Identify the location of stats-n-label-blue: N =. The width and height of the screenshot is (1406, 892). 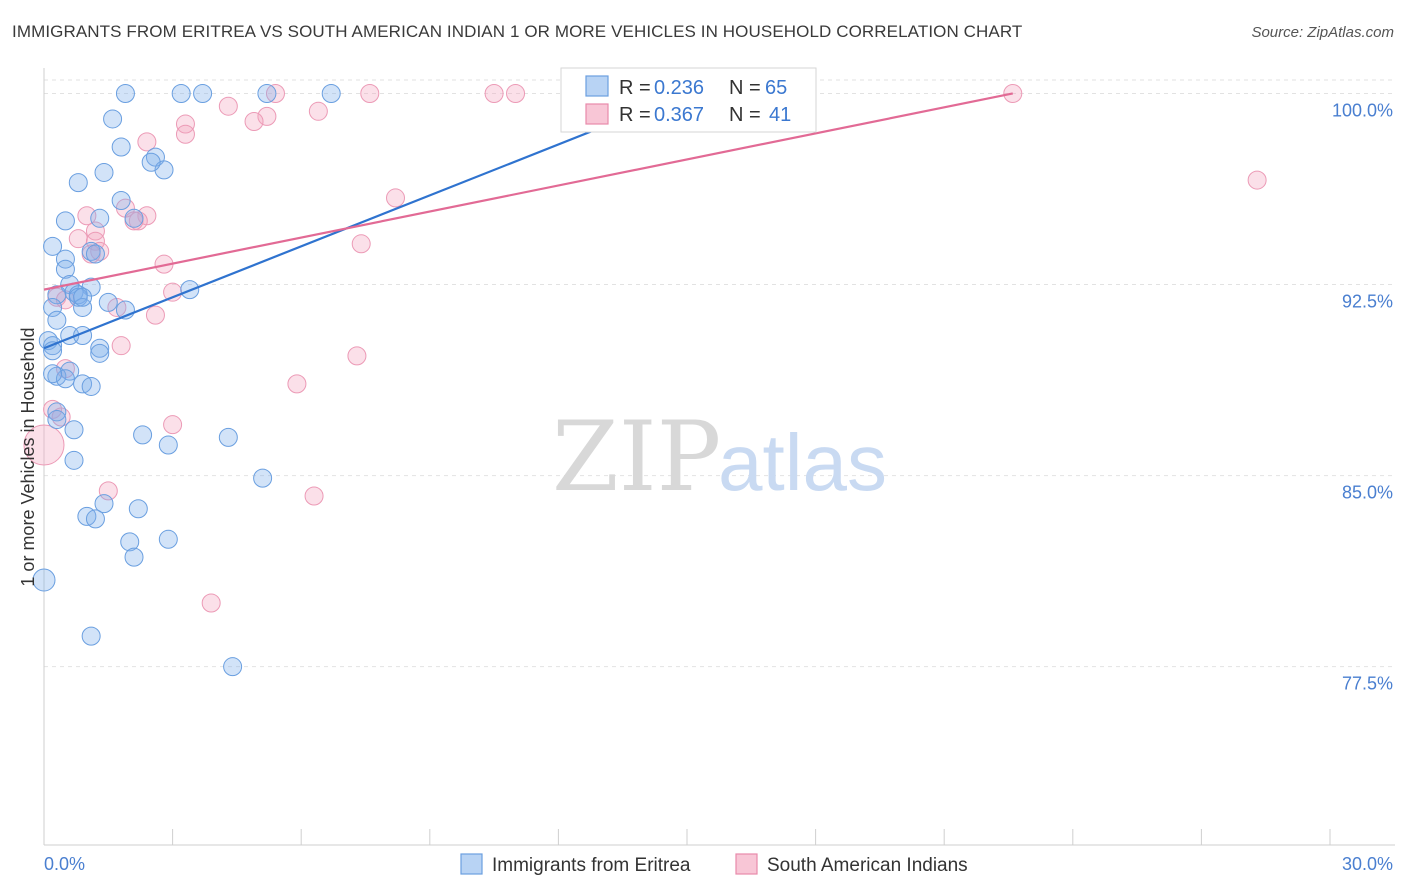
(745, 88).